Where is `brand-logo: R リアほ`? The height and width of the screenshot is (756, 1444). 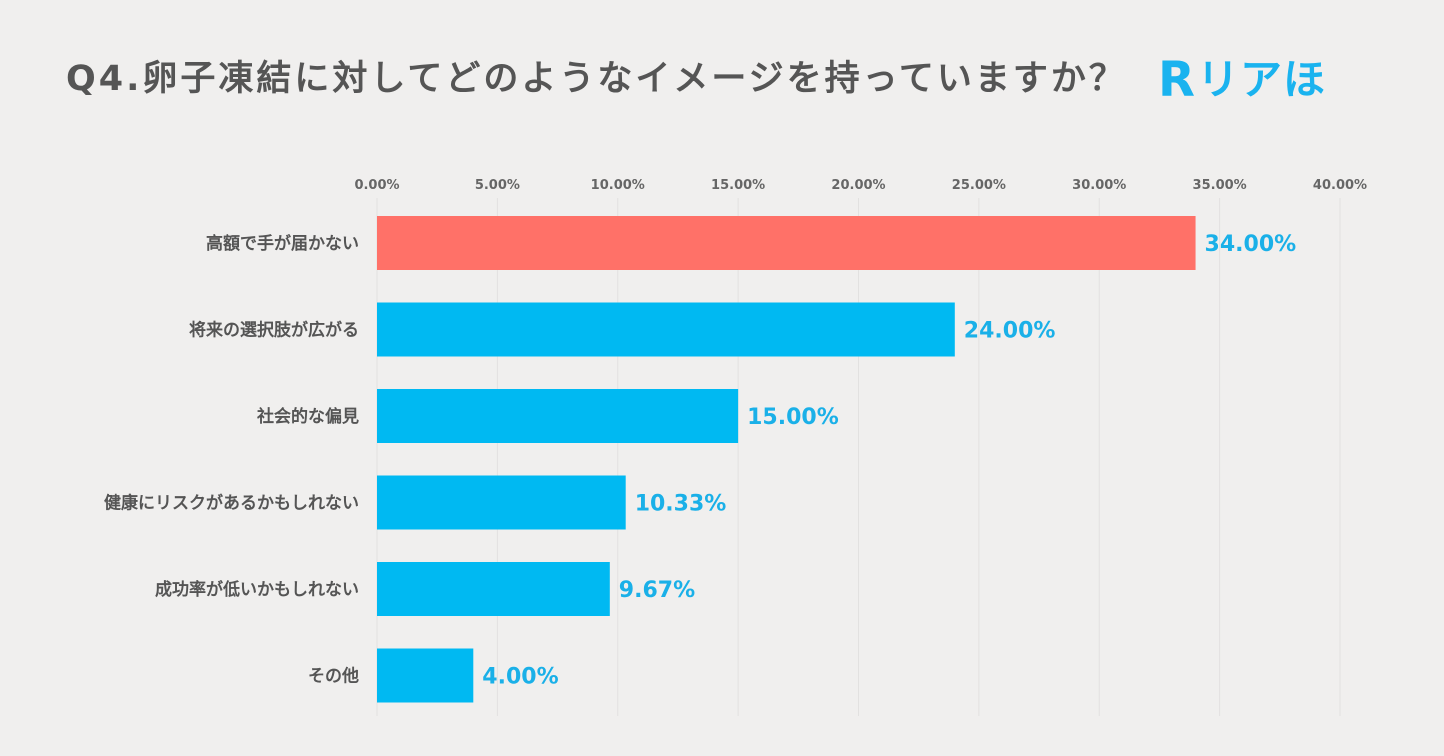 brand-logo: R リアほ is located at coordinates (1242, 80).